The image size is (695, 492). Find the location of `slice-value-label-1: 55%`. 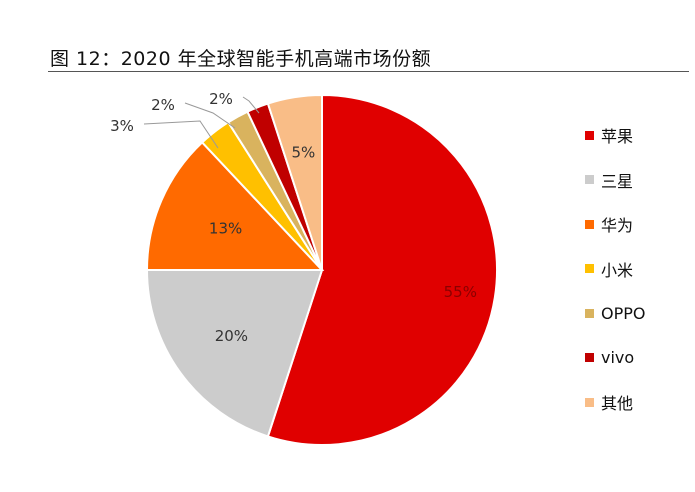

slice-value-label-1: 55% is located at coordinates (460, 292).